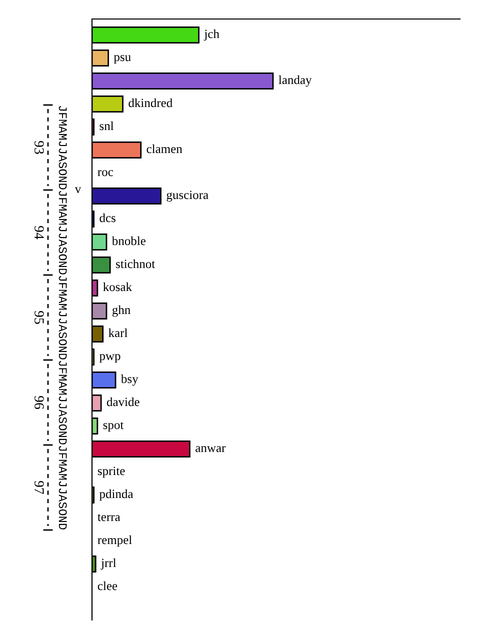 Image resolution: width=480 pixels, height=640 pixels. I want to click on text: JFMAMJJASONDJFMAMJJASONDJFMAMJJASONDJFMAMJJASONDJFMAMJJASOND, so click(62, 318).